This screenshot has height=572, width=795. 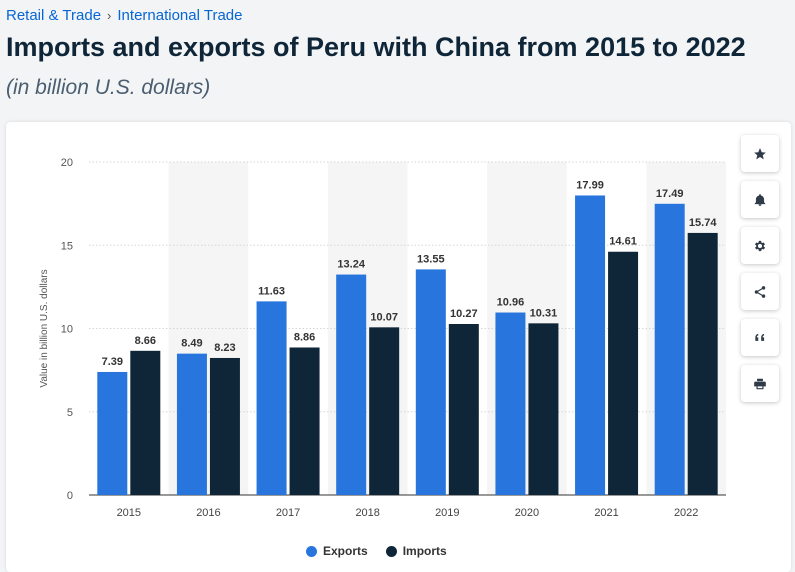 I want to click on cite-button, so click(x=760, y=337).